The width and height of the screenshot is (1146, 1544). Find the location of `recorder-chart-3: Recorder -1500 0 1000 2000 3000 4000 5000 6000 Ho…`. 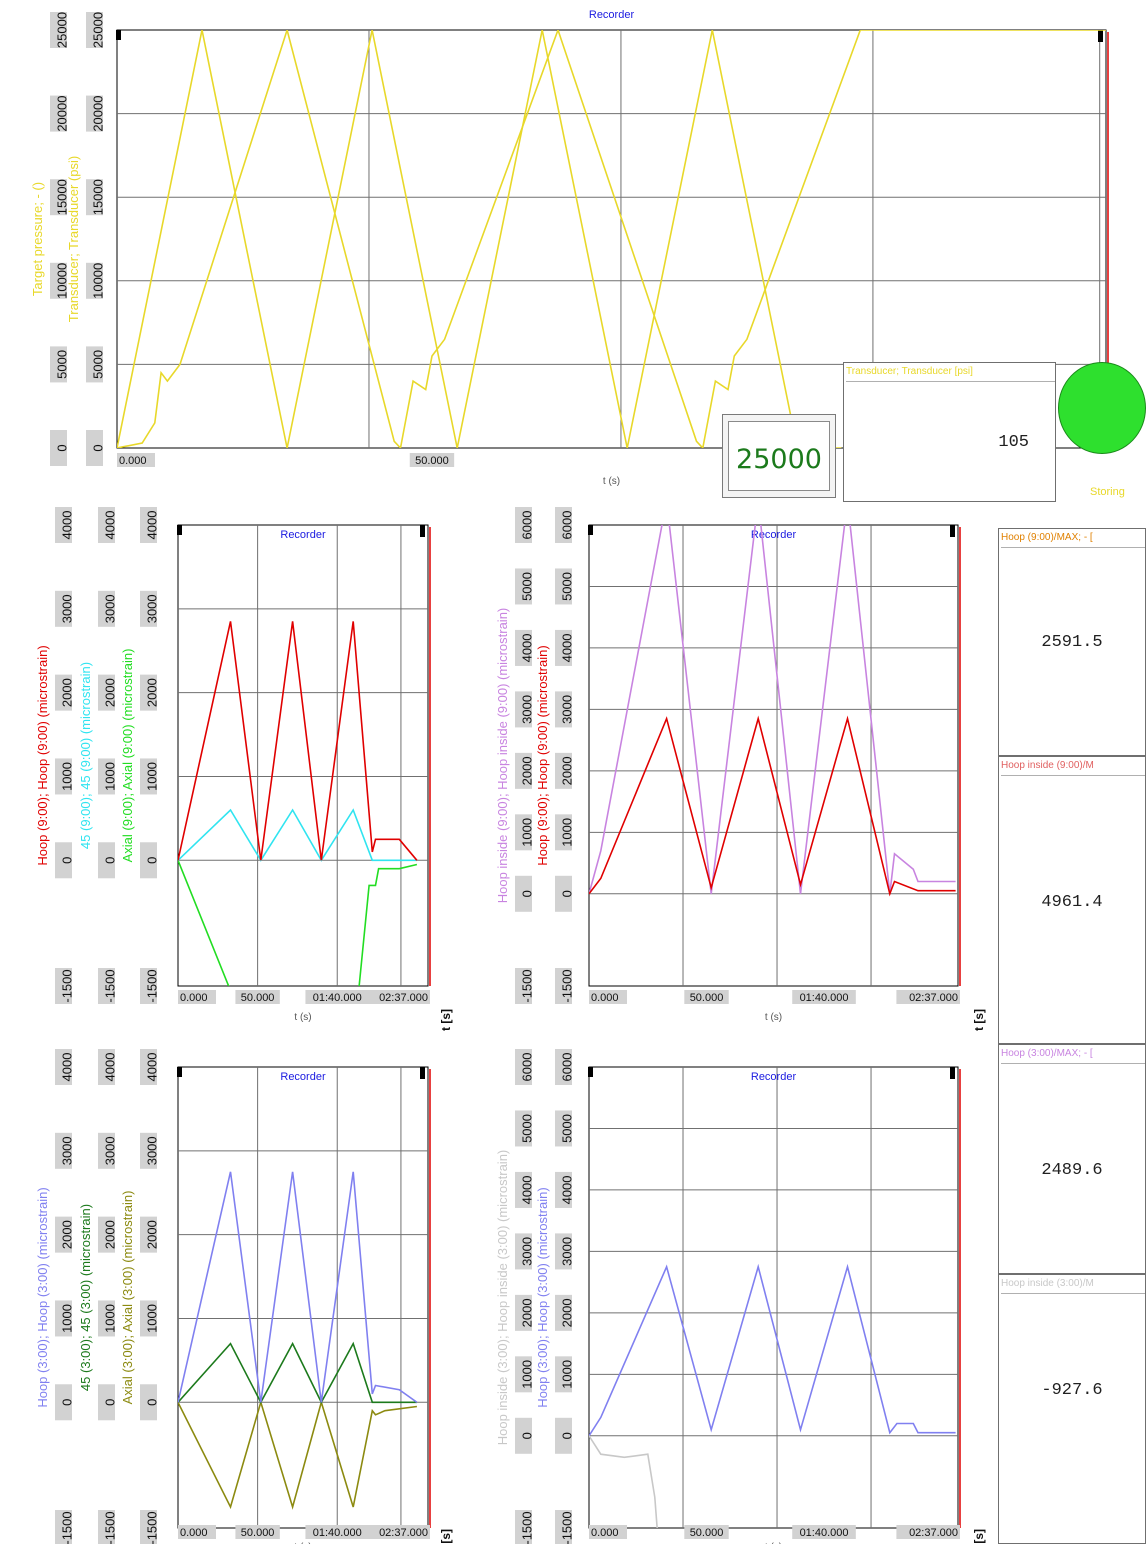

recorder-chart-3: Recorder -1500 0 1000 2000 3000 4000 5000 6000 Ho… is located at coordinates (740, 769).